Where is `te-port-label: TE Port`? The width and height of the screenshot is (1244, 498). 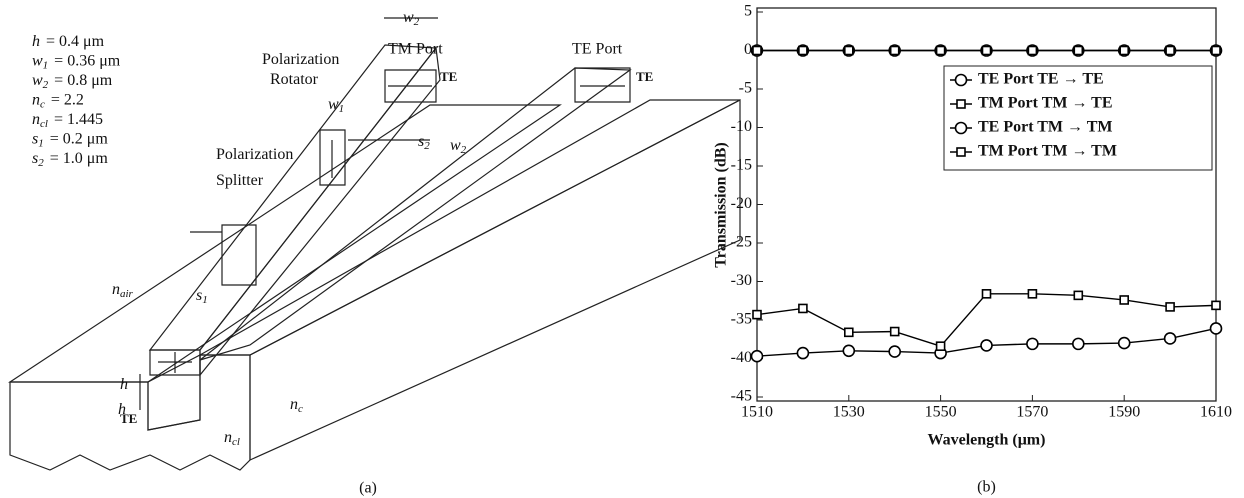
te-port-label: TE Port is located at coordinates (597, 49).